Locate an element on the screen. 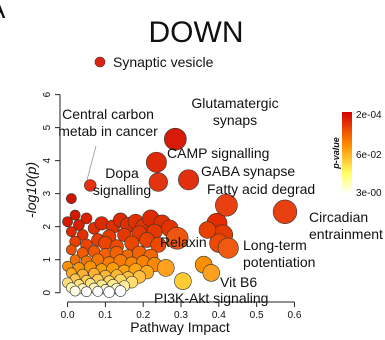  point-label: GABA synapse is located at coordinates (248, 171).